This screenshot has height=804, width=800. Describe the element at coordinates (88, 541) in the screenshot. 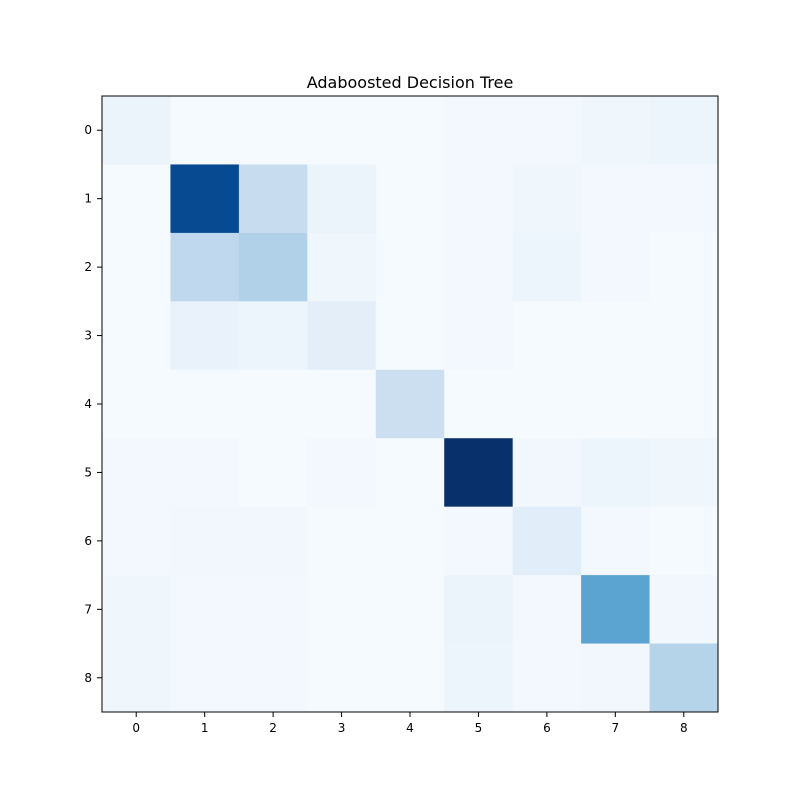

I see `y-tick-label: 6` at that location.